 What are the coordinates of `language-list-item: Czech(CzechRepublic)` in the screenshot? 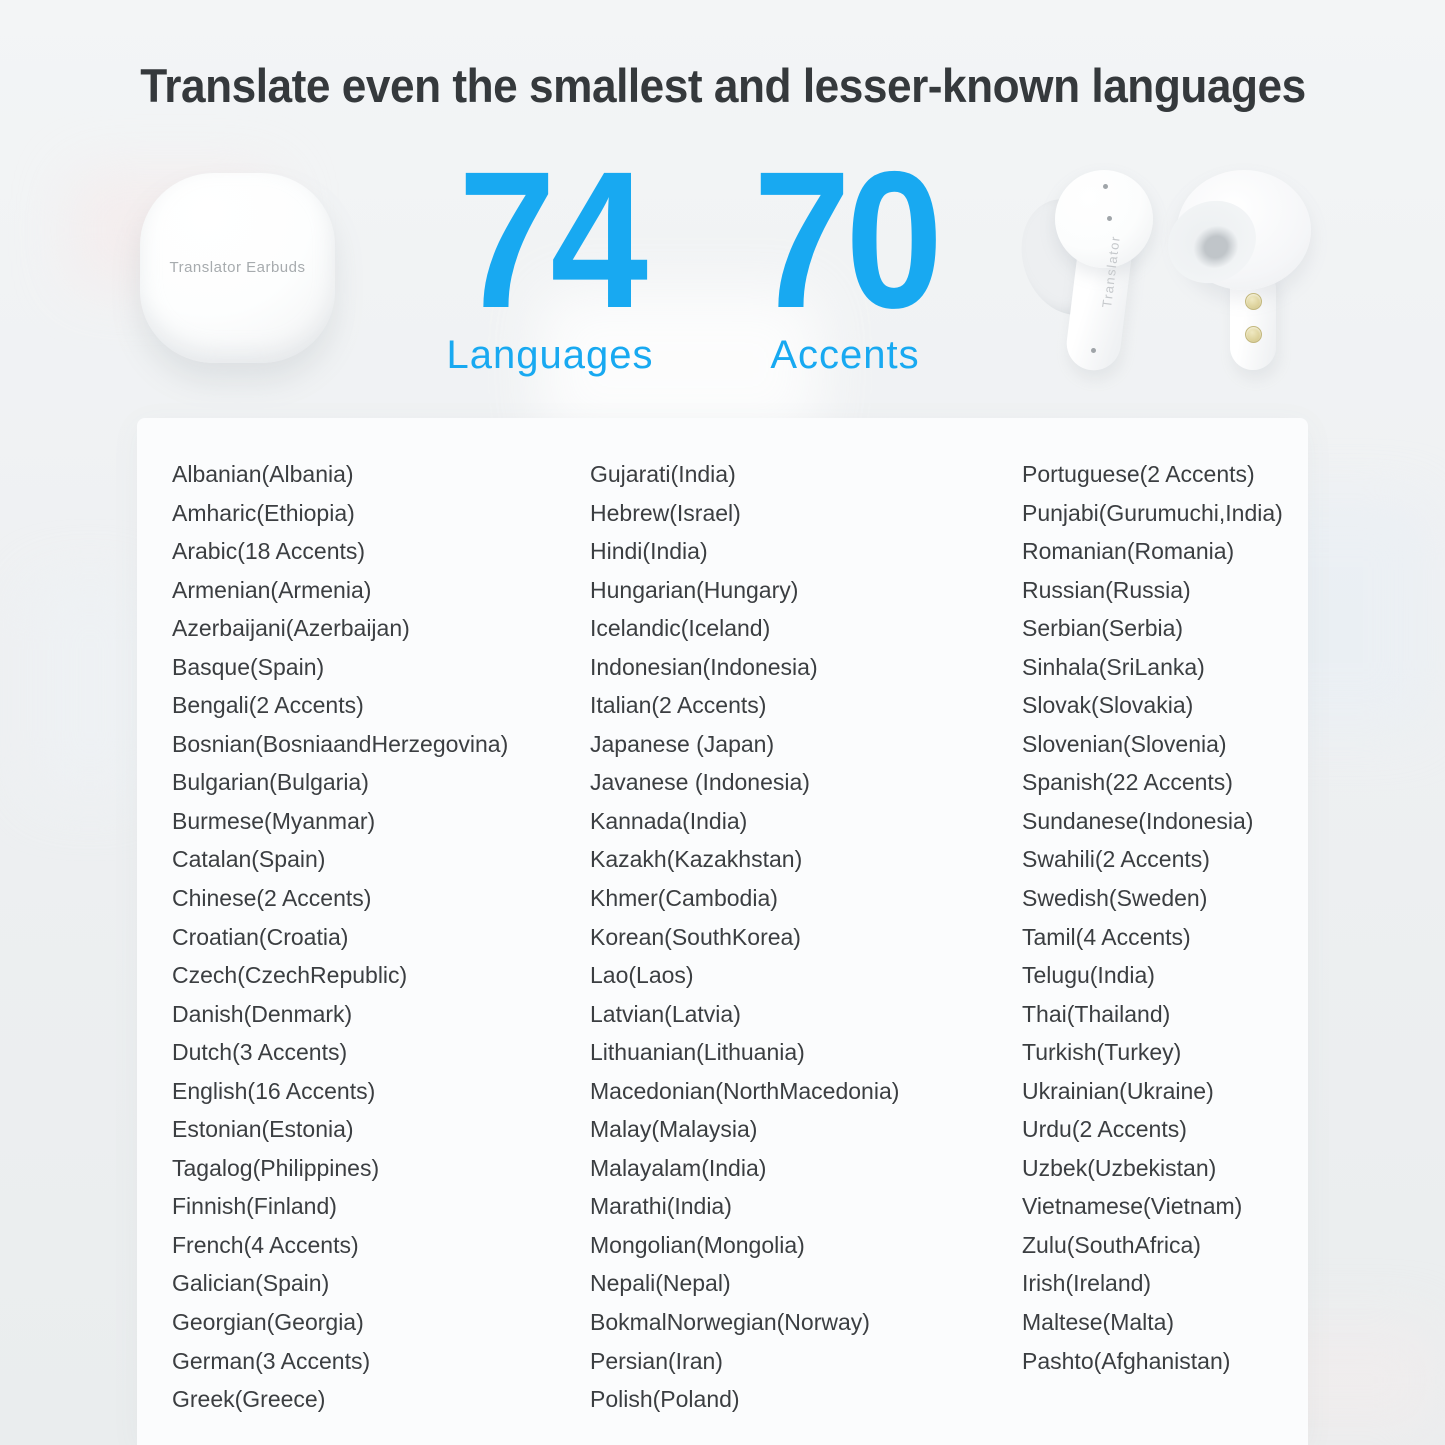 It's located at (290, 975).